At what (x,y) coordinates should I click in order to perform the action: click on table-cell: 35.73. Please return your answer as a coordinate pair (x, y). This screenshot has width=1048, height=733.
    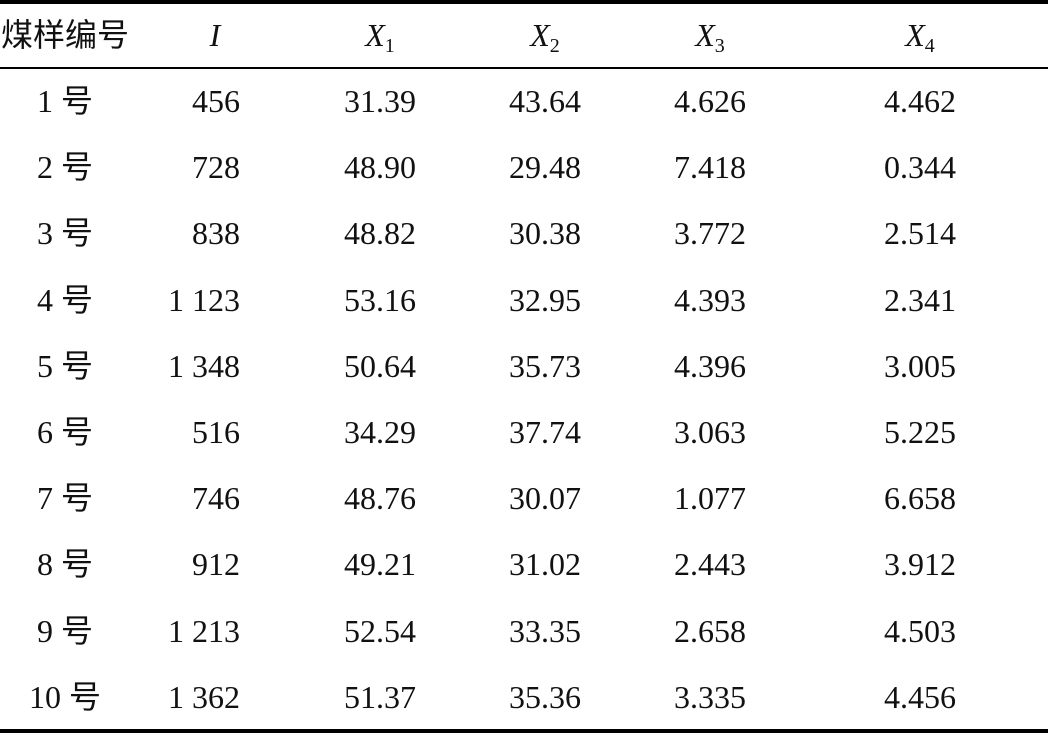
    Looking at the image, I should click on (545, 365).